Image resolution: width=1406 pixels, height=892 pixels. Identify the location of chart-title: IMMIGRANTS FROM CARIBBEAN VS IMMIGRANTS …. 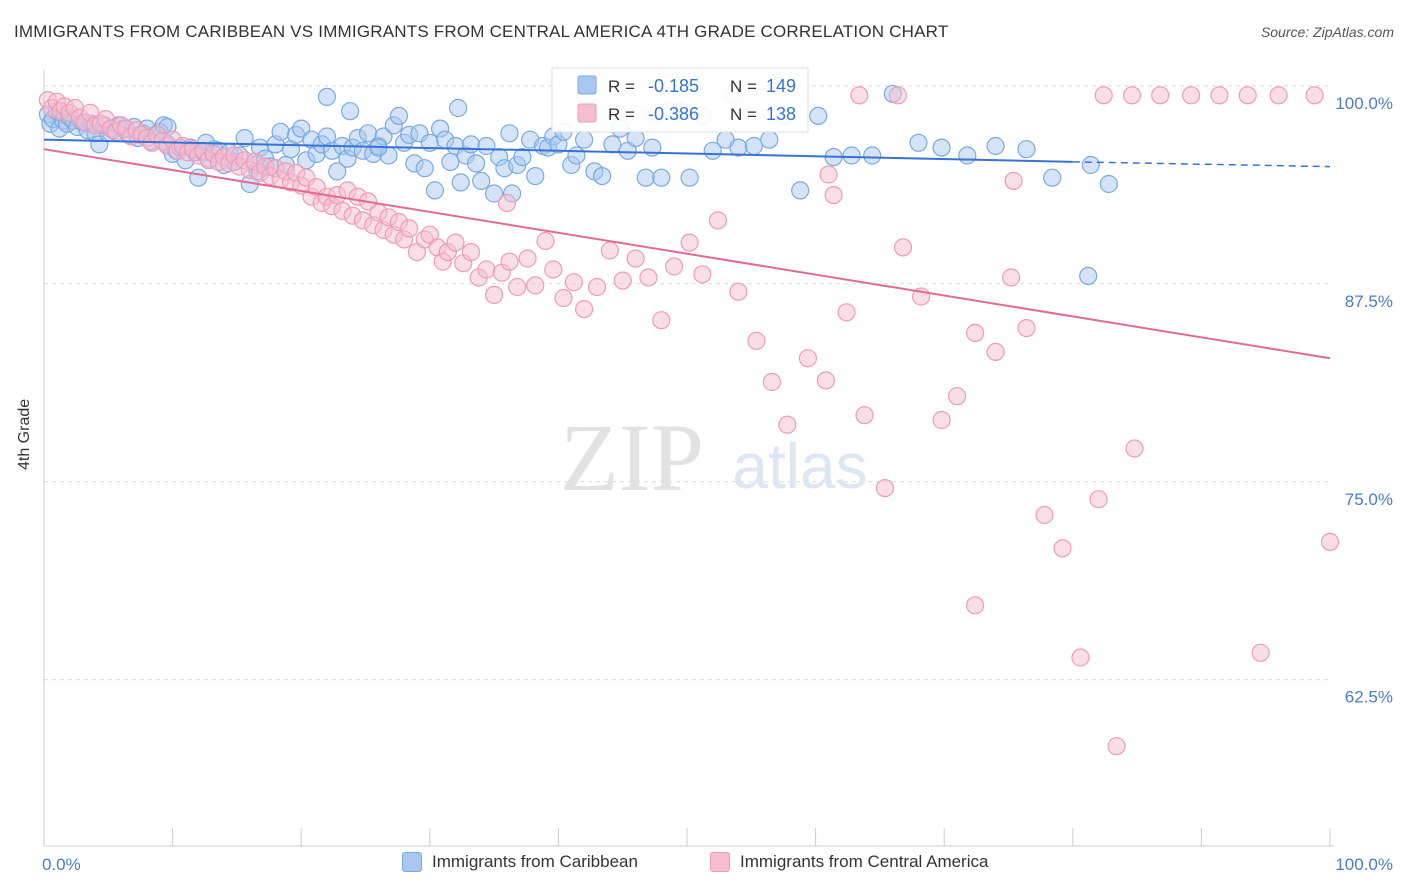
(481, 31).